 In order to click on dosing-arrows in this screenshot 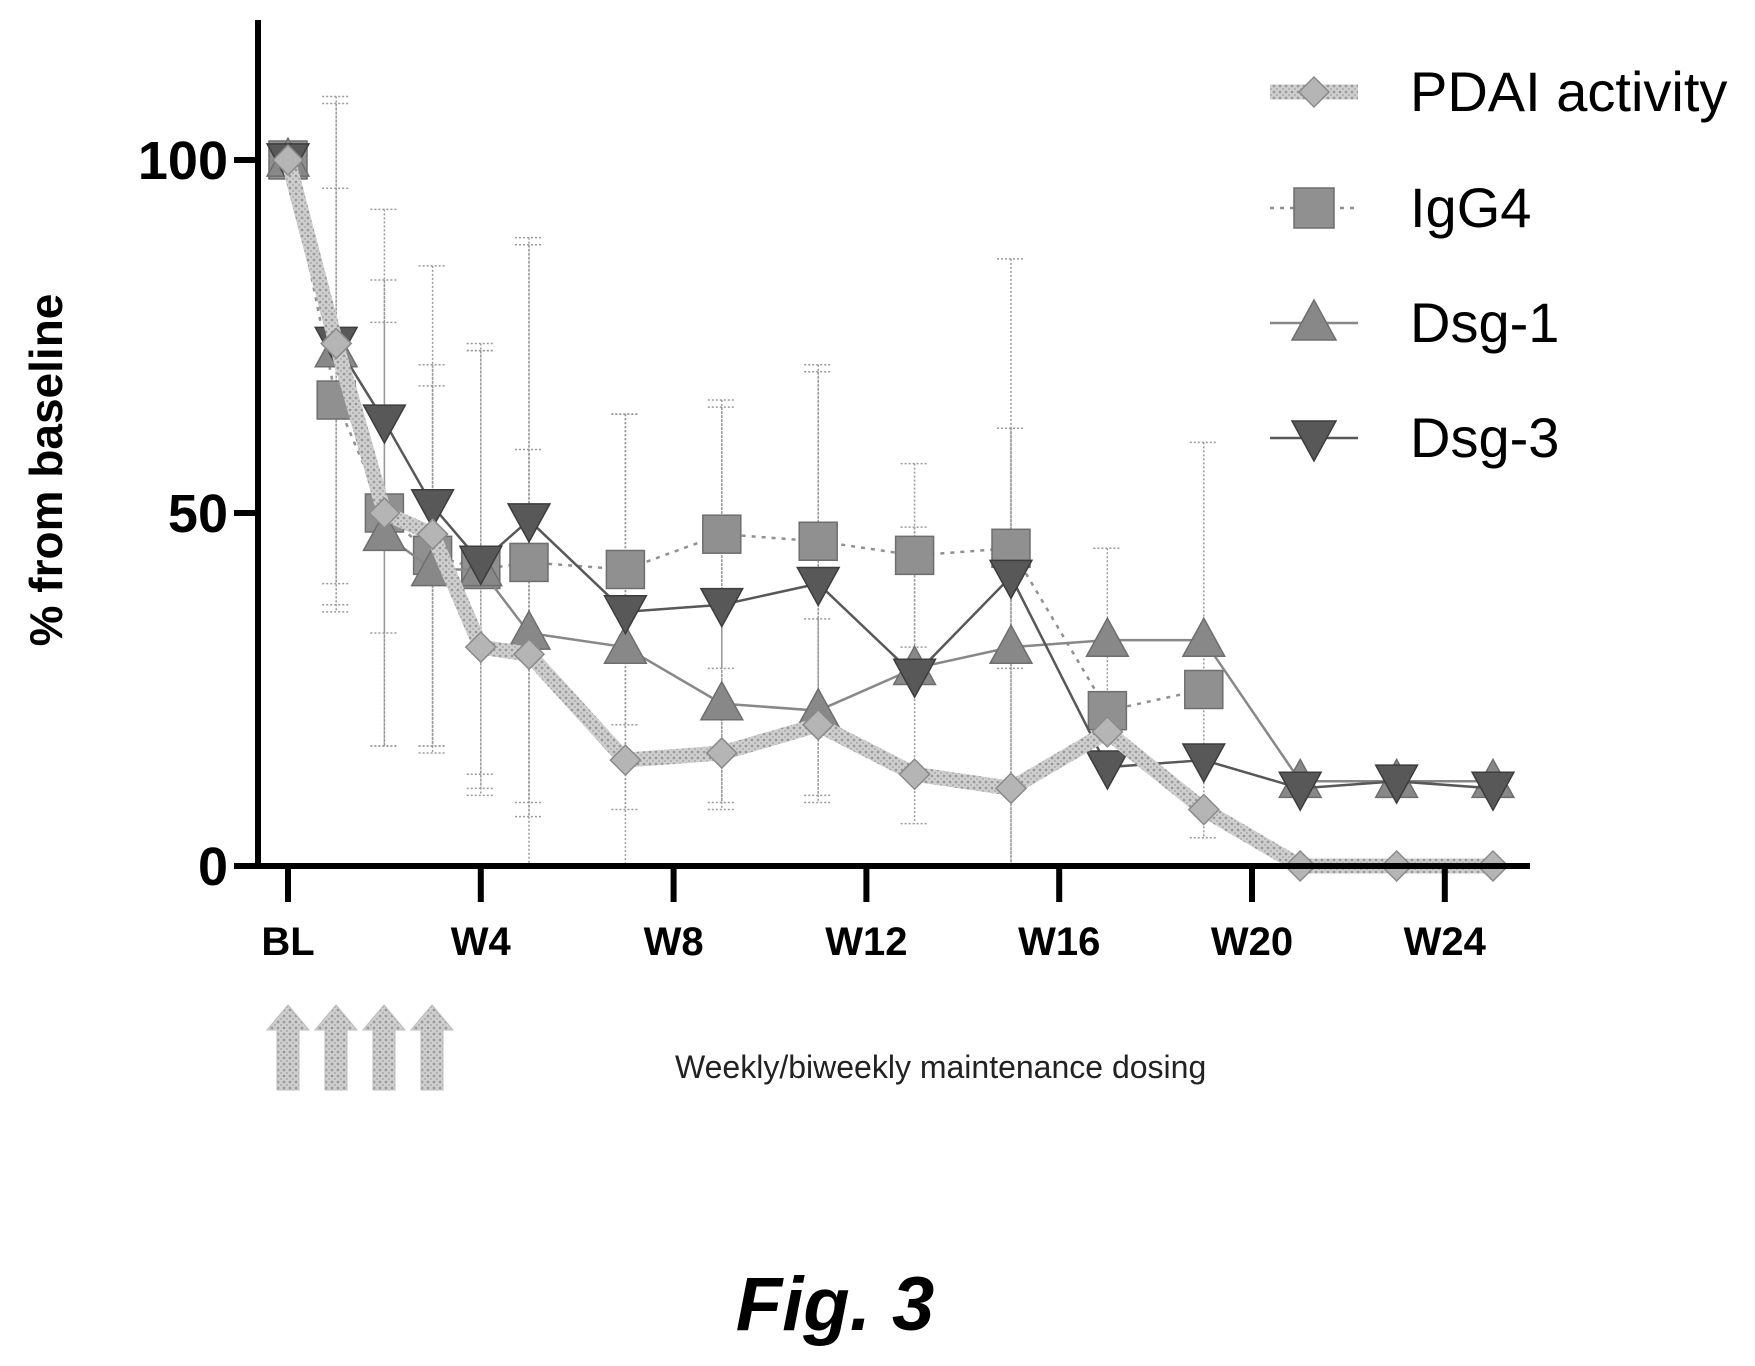, I will do `click(360, 1047)`.